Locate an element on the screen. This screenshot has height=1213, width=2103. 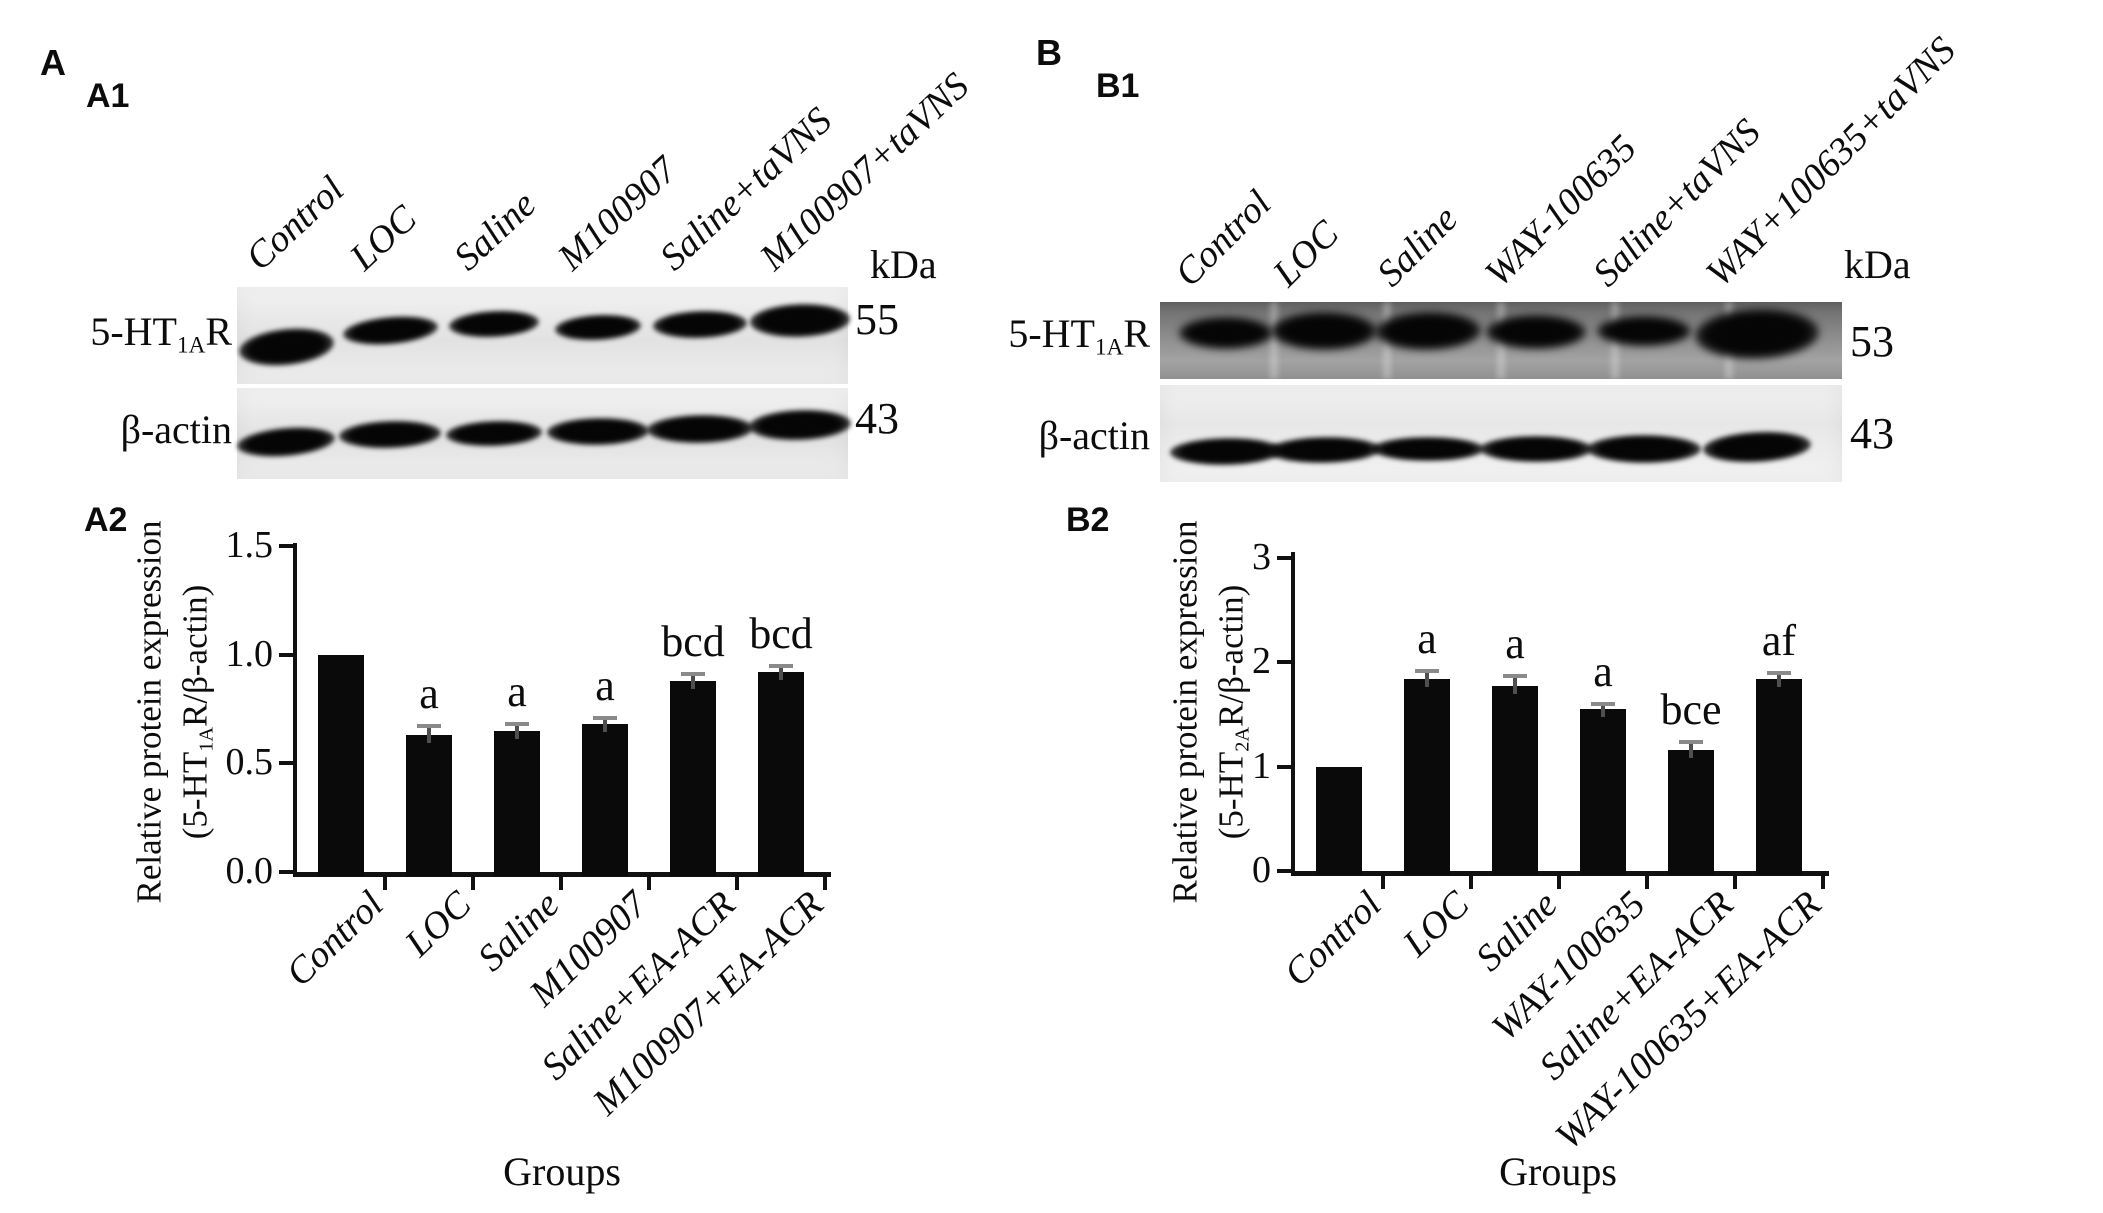
y-tick-label: 1 is located at coordinates (1261, 765).